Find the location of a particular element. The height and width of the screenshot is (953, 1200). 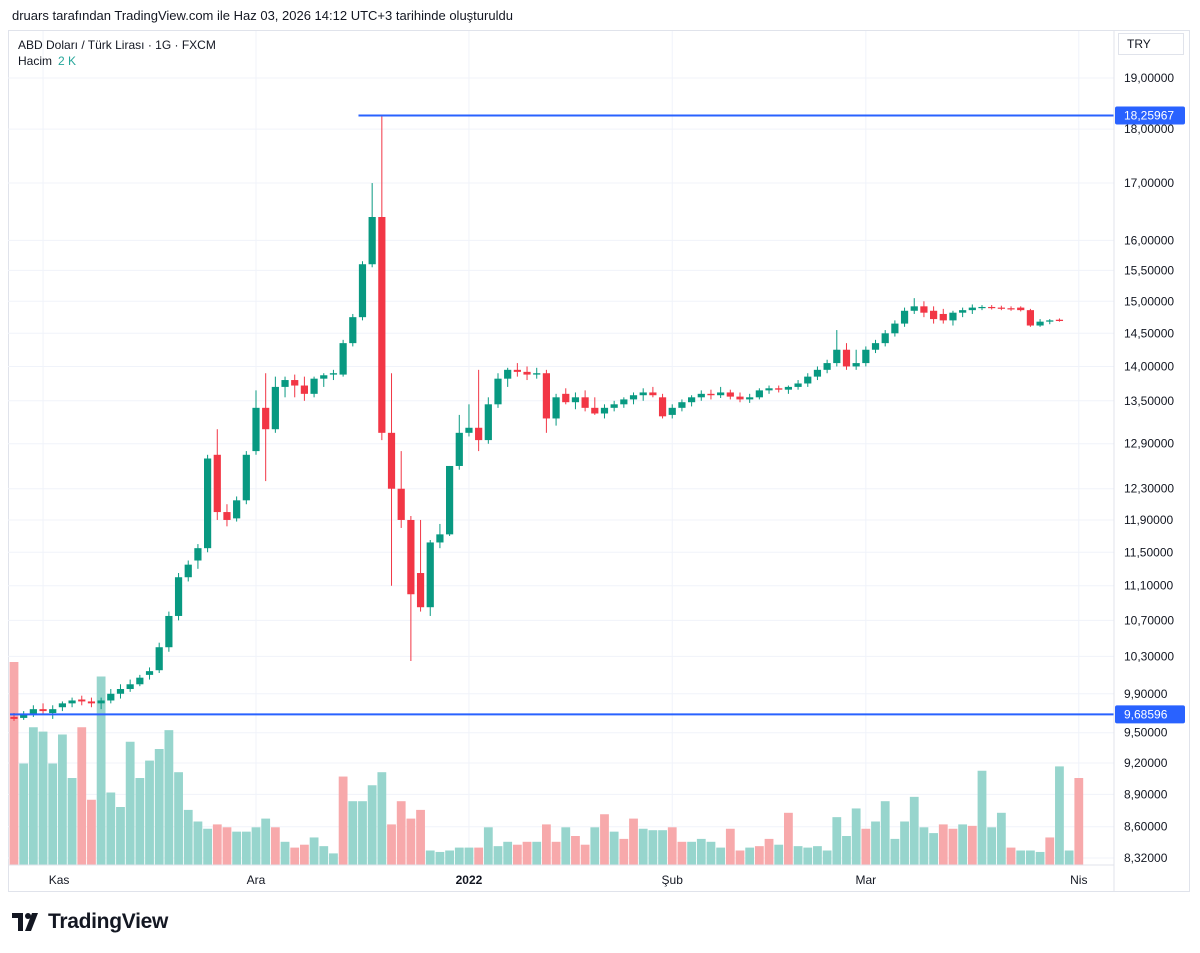

volume-legend: Hacim 2 K is located at coordinates (117, 61).